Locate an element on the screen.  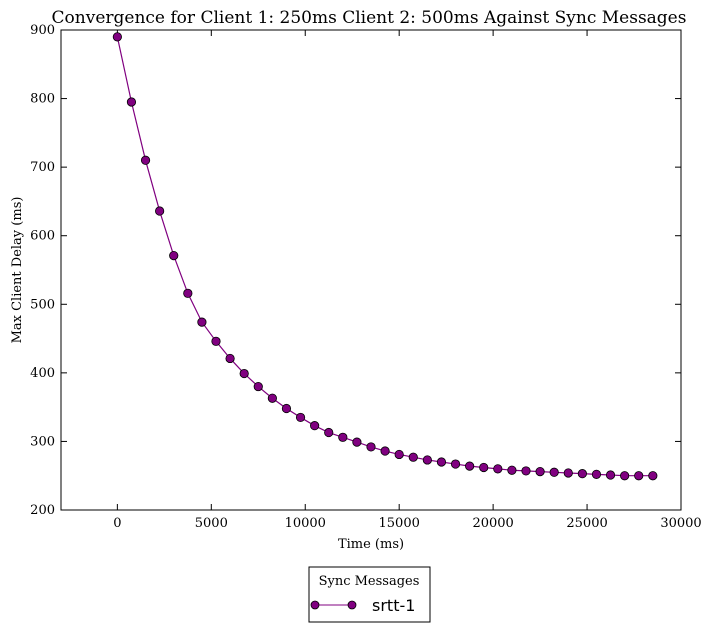
legend-box is located at coordinates (369, 594).